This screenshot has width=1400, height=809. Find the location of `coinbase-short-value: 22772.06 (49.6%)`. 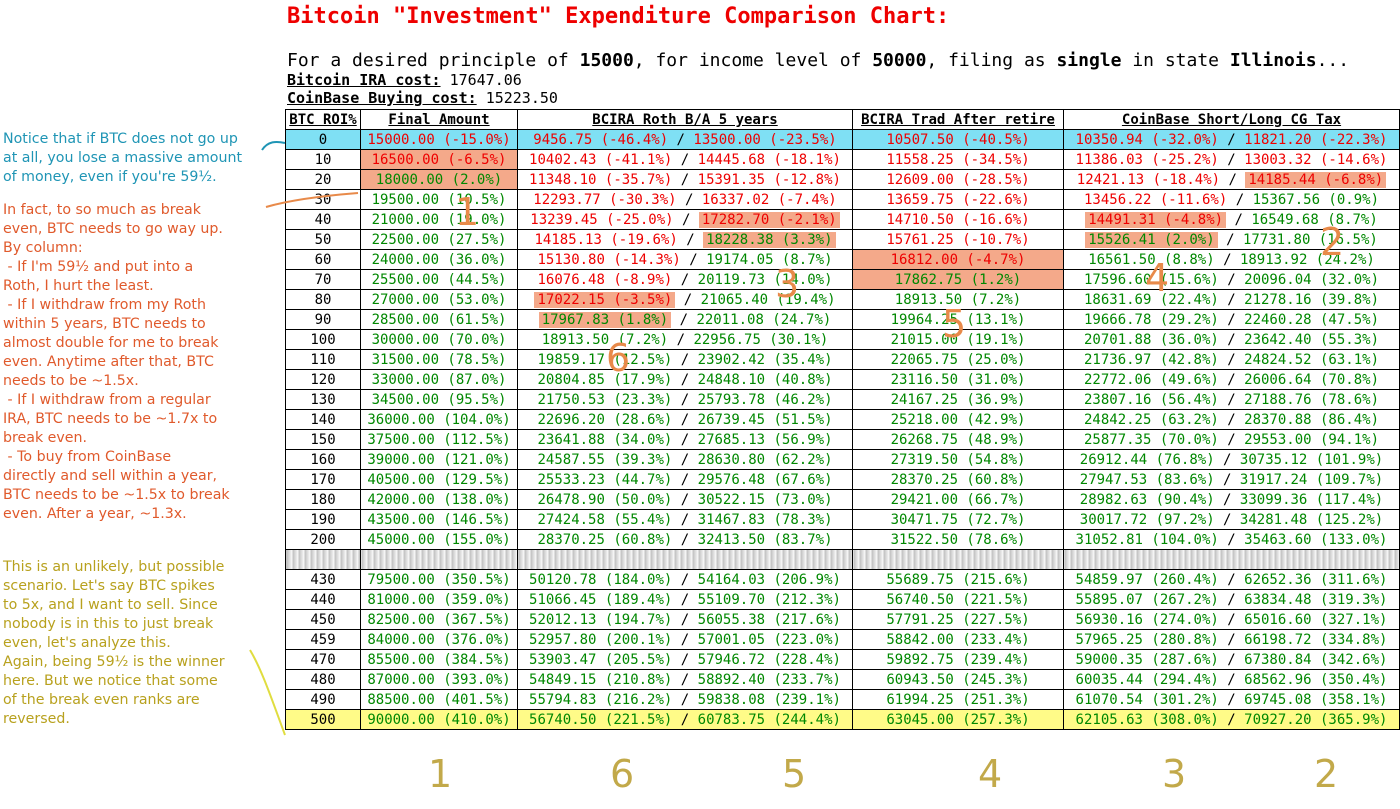

coinbase-short-value: 22772.06 (49.6%) is located at coordinates (1151, 379).